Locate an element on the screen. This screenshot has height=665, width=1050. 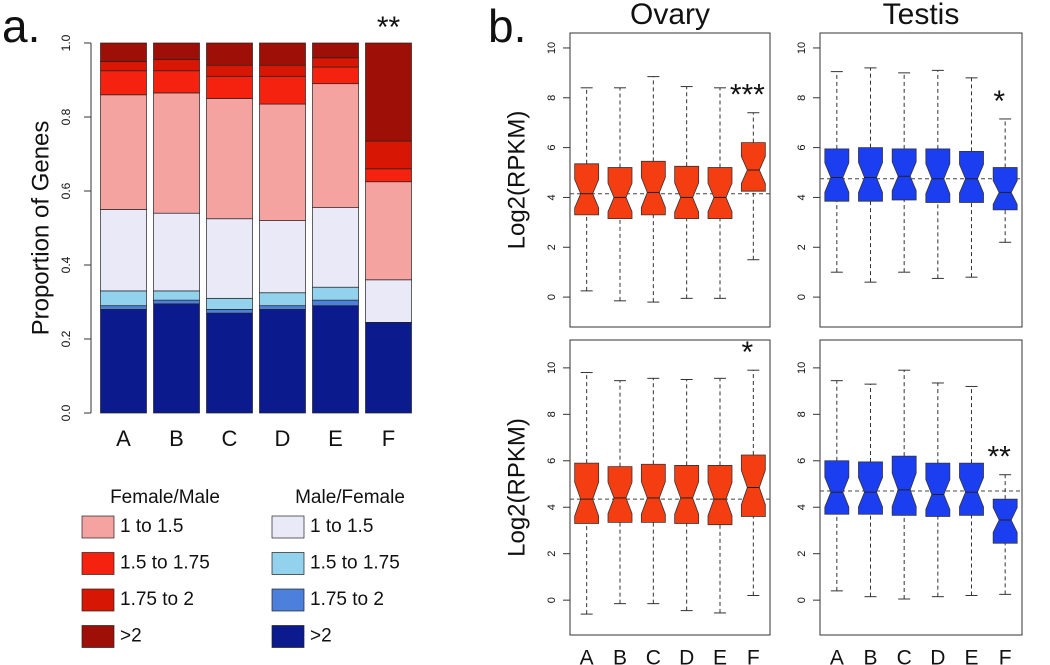
y-axis-label: Proportion of Genes is located at coordinates (40, 228).